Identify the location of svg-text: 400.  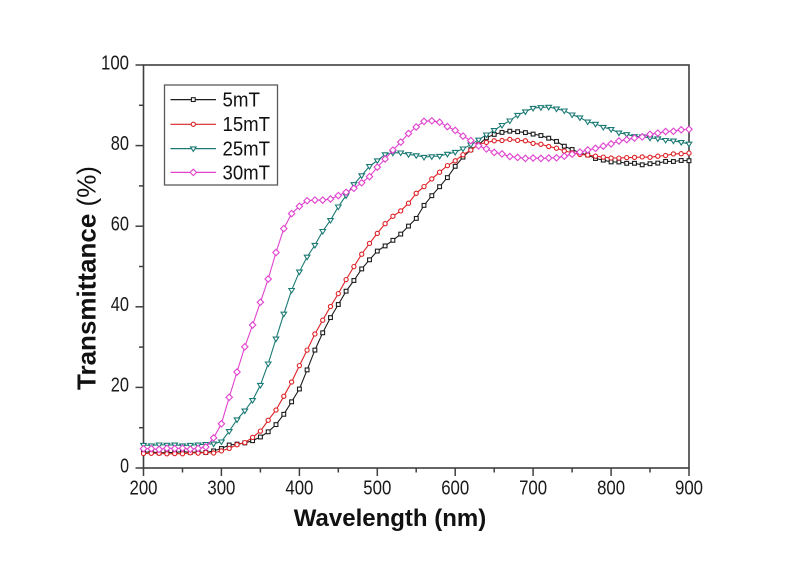
(299, 489).